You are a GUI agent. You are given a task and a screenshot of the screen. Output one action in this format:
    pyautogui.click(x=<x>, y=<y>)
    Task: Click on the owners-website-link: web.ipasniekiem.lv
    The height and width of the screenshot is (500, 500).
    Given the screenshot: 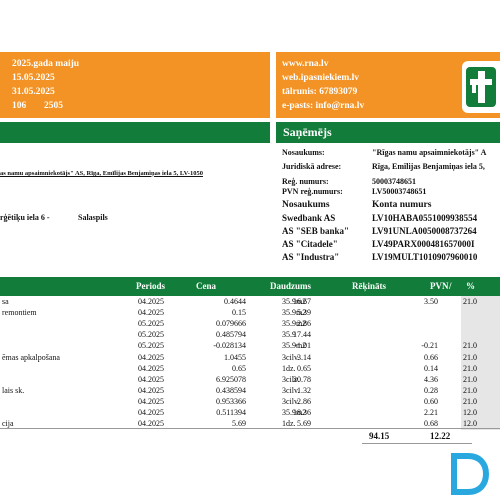 What is the action you would take?
    pyautogui.click(x=321, y=78)
    